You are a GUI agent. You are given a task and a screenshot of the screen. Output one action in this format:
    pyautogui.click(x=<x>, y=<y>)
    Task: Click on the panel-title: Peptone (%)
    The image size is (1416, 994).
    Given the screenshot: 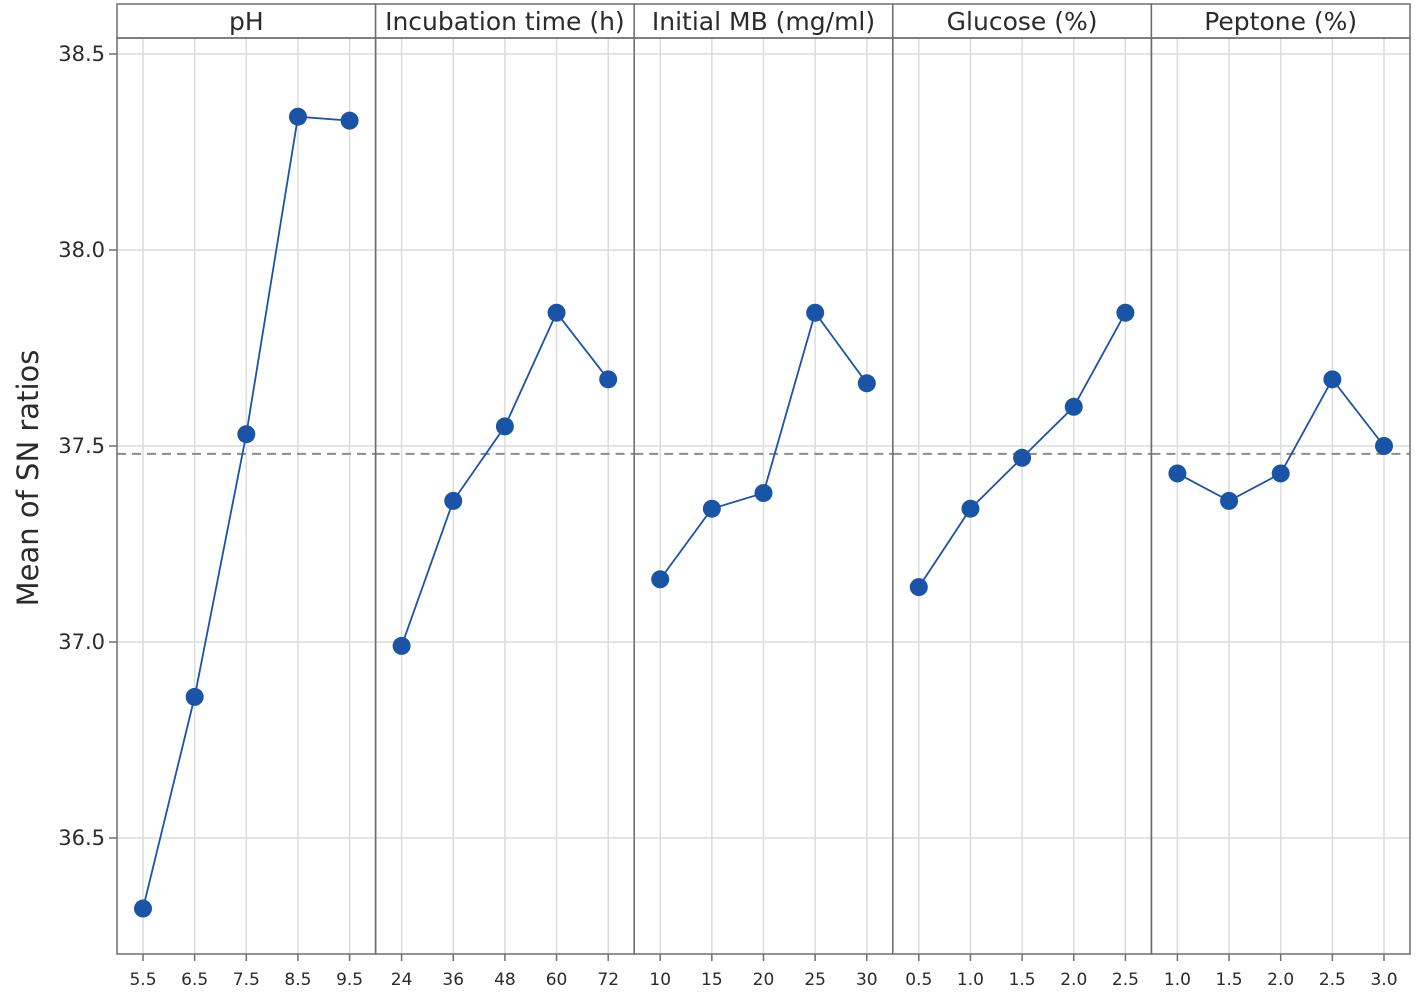 What is the action you would take?
    pyautogui.click(x=1280, y=21)
    